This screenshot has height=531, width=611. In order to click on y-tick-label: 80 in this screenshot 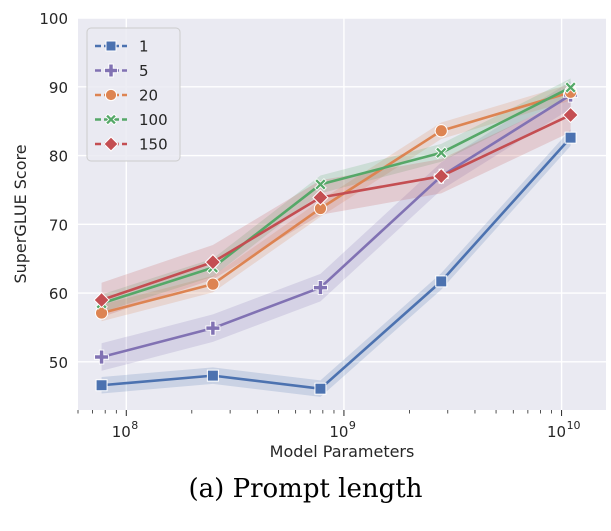, I will do `click(58, 157)`.